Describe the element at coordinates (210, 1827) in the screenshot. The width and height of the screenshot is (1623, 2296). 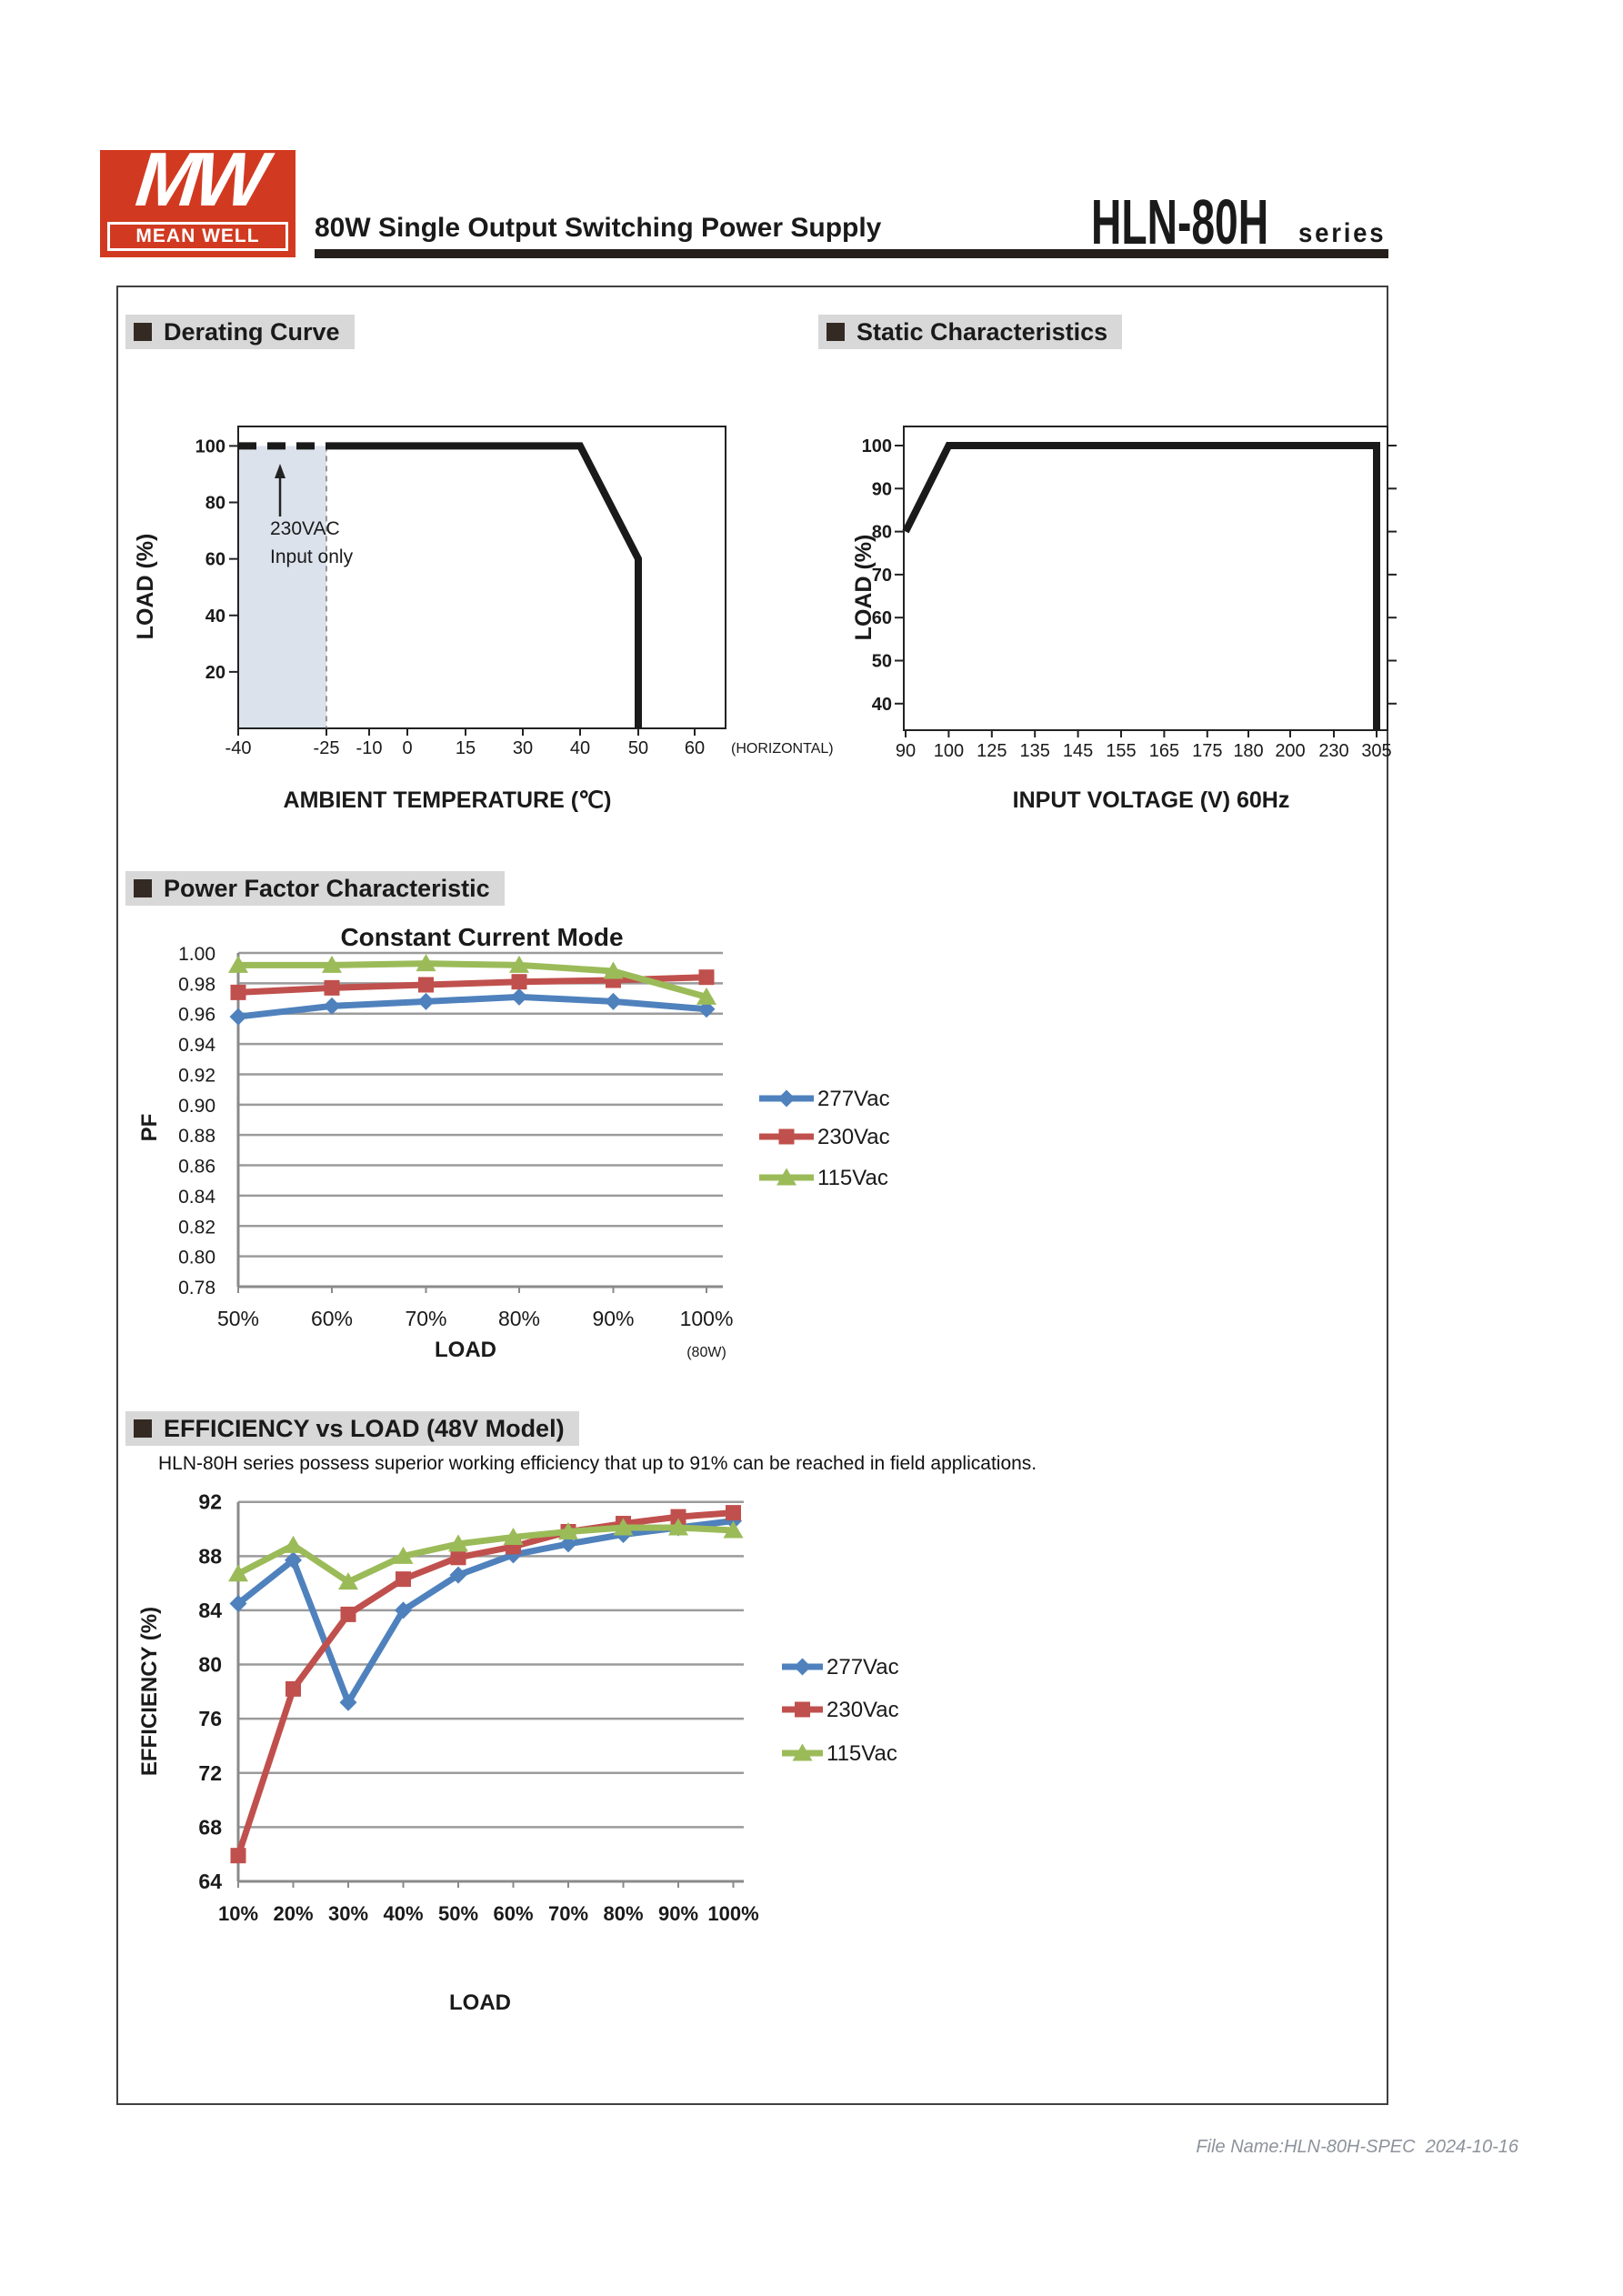
I see `svg-text: 68` at that location.